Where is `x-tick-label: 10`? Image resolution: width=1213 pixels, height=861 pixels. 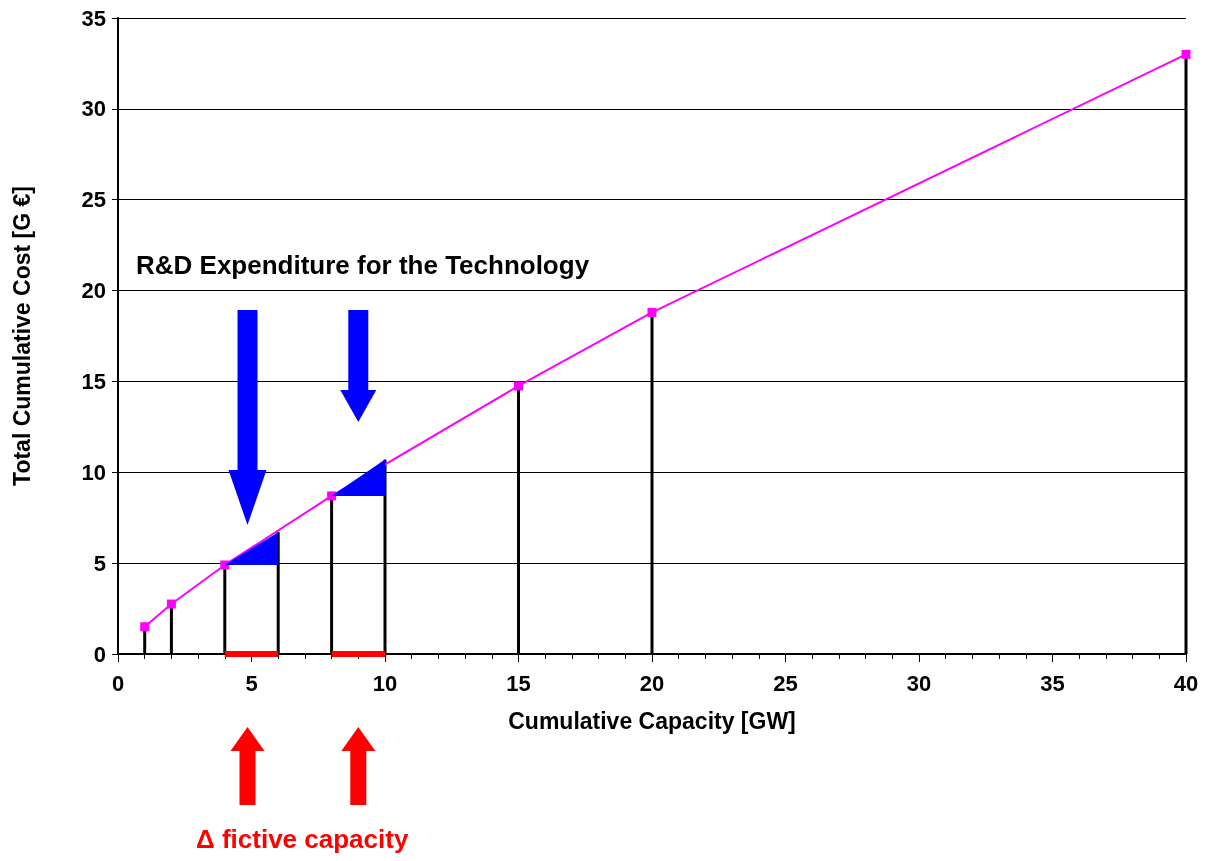
x-tick-label: 10 is located at coordinates (385, 683).